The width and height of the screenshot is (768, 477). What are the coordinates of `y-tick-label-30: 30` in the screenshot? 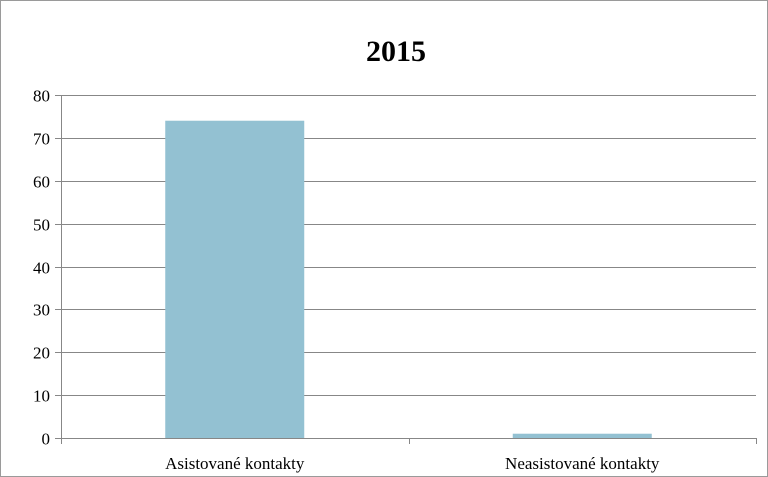 It's located at (41, 310).